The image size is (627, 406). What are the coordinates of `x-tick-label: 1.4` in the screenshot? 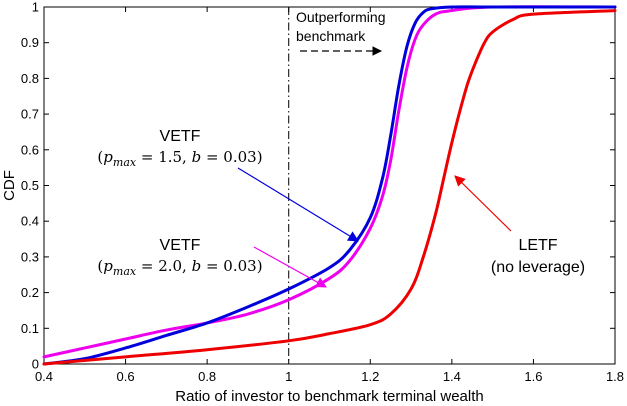 It's located at (452, 376).